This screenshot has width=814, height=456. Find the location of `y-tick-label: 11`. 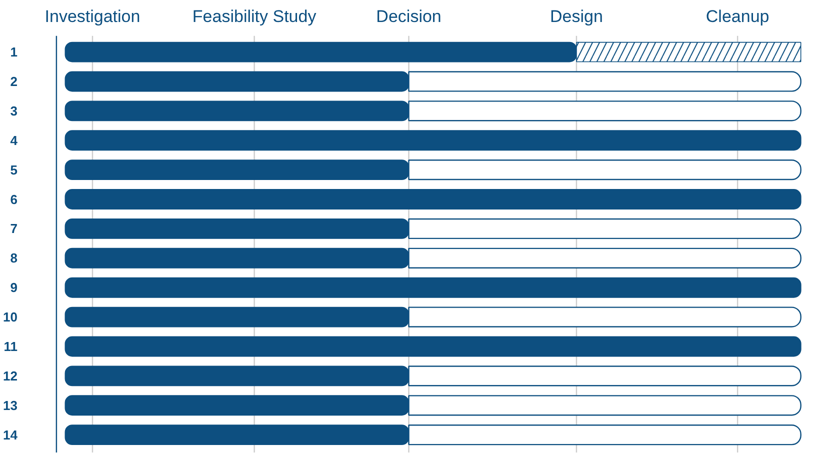

y-tick-label: 11 is located at coordinates (11, 346).